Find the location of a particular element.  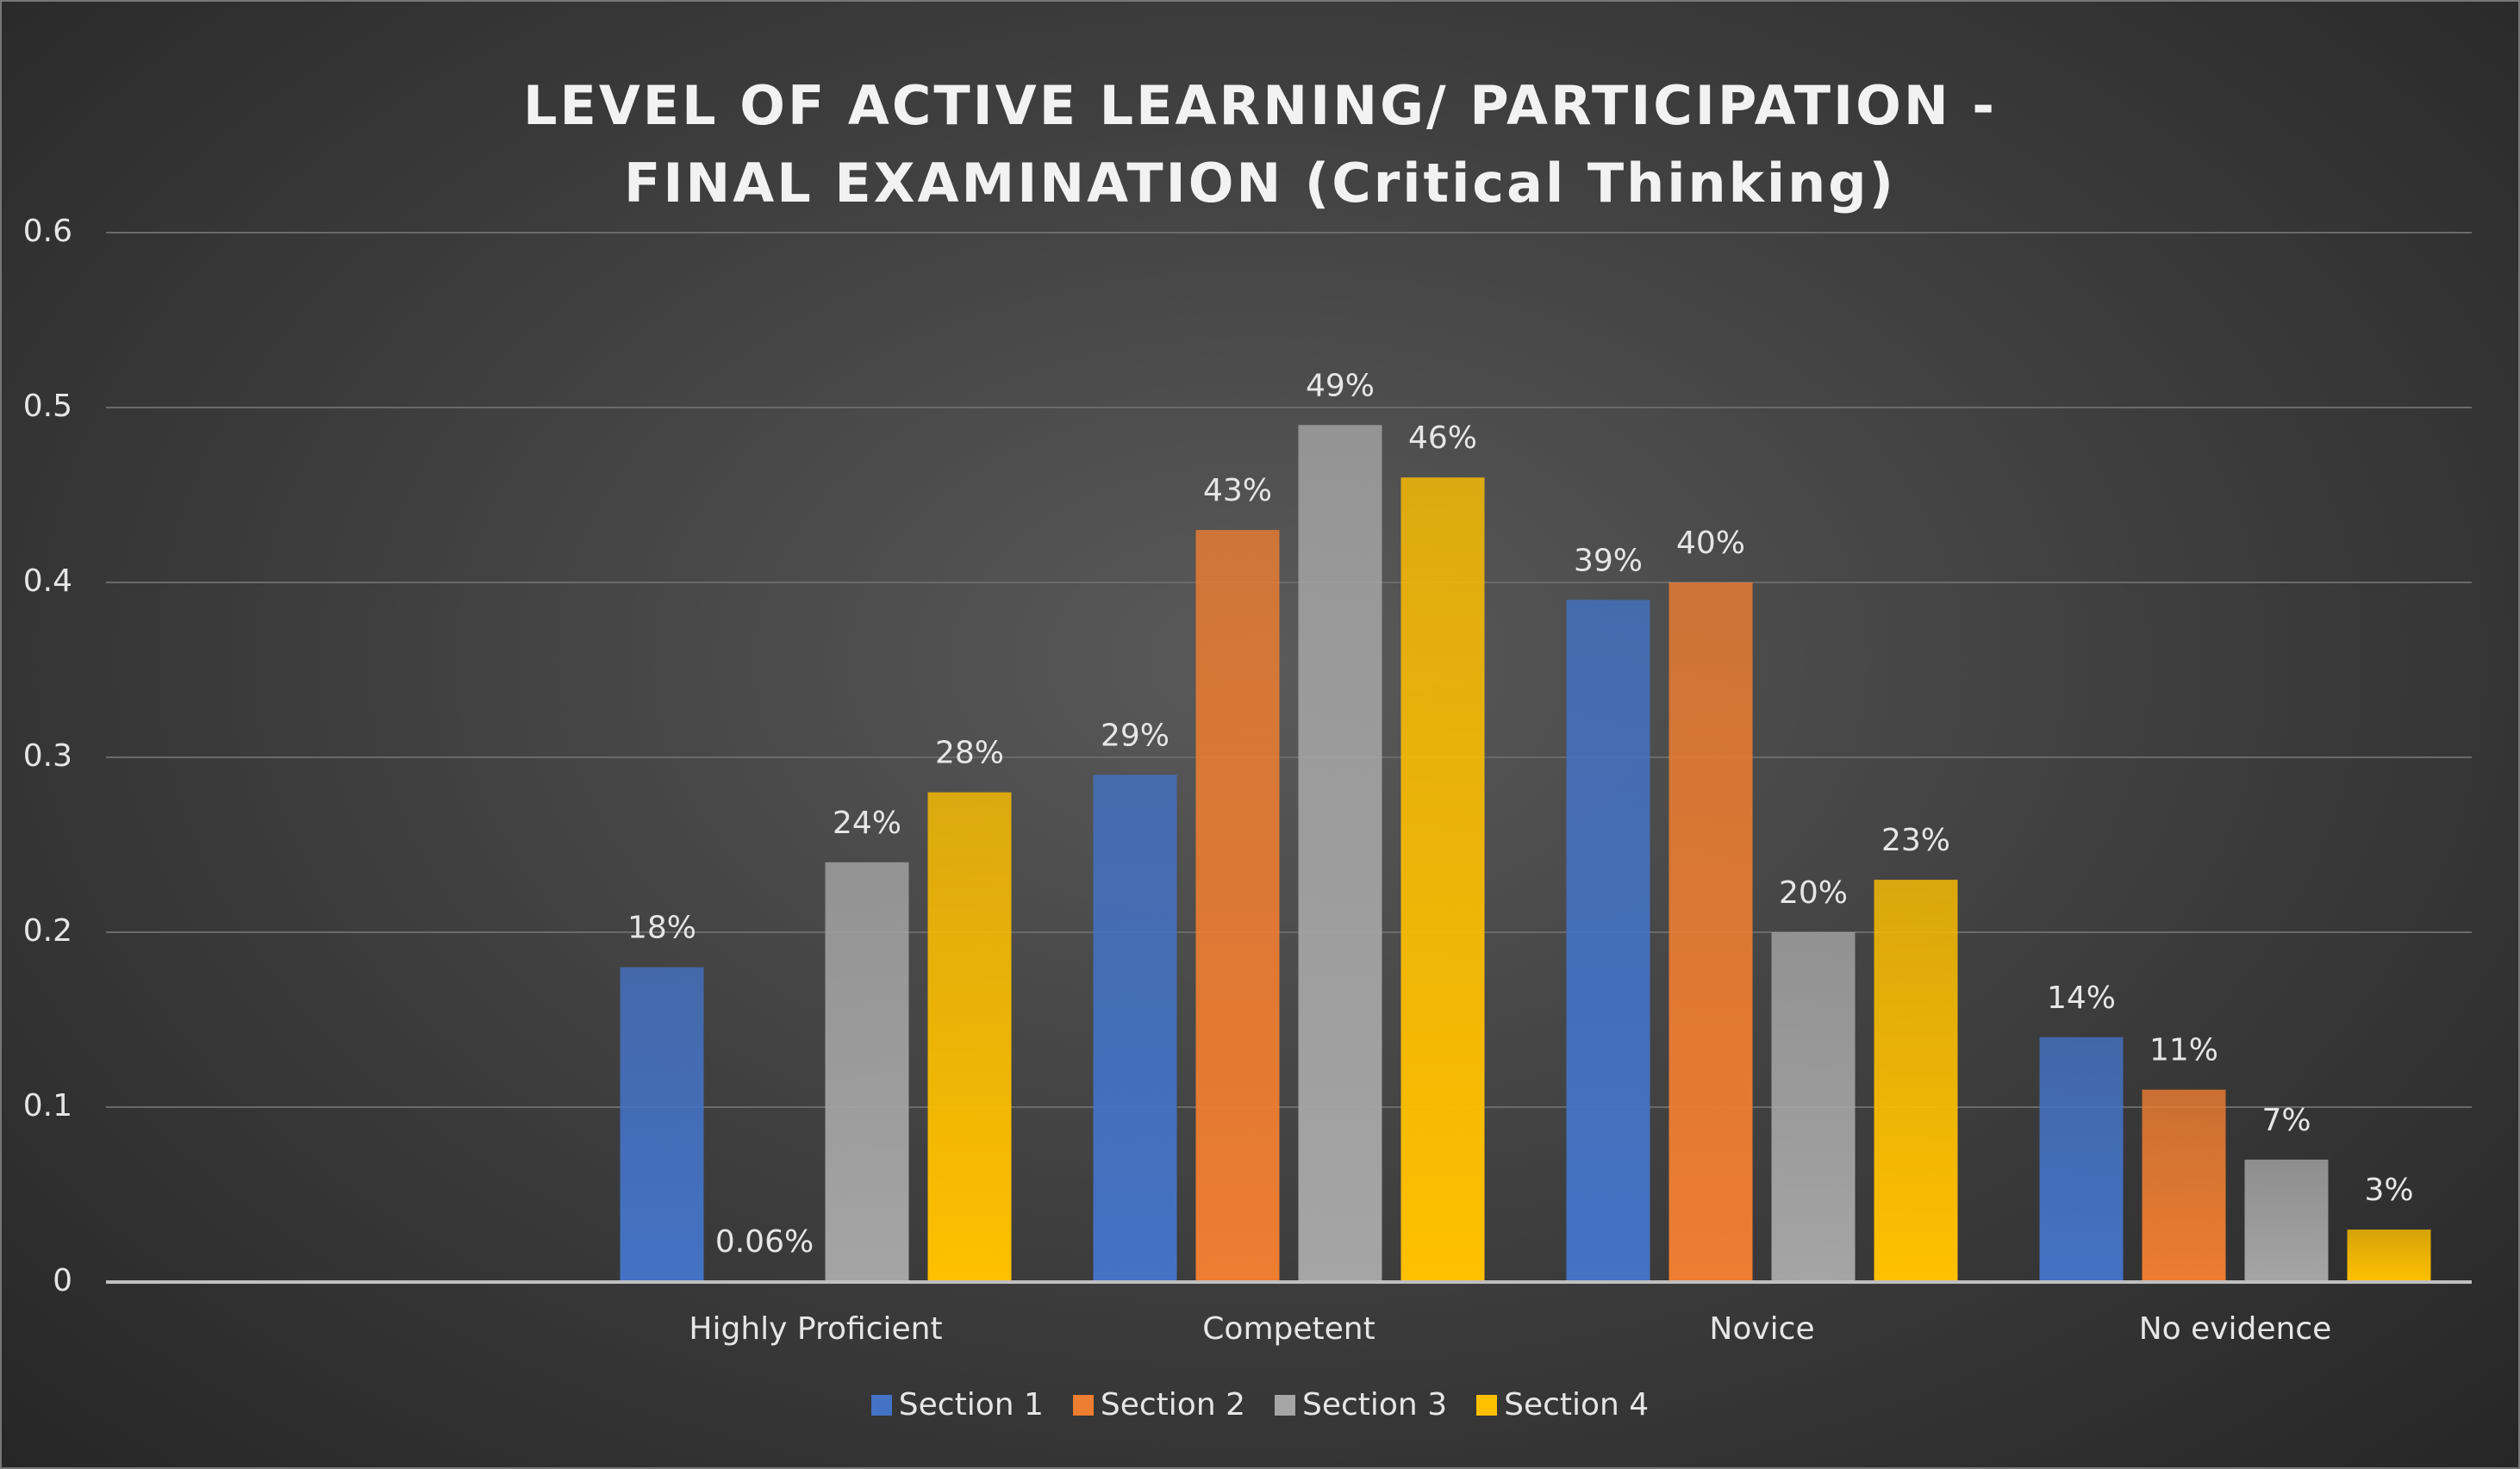

legend-item: Section 3 is located at coordinates (1361, 1404).